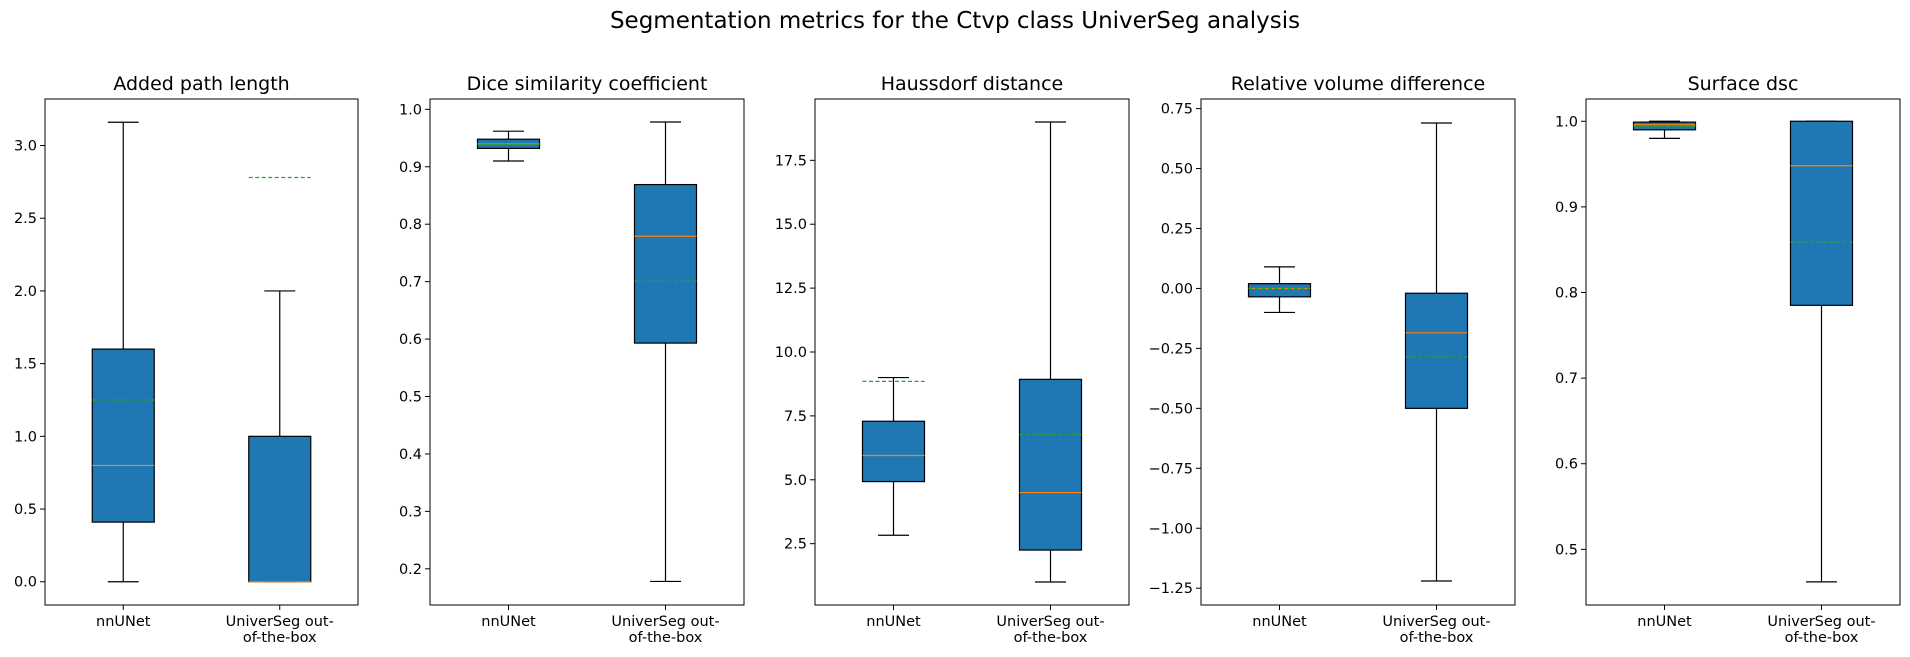  I want to click on y-tick-label: 1.5, so click(25, 365).